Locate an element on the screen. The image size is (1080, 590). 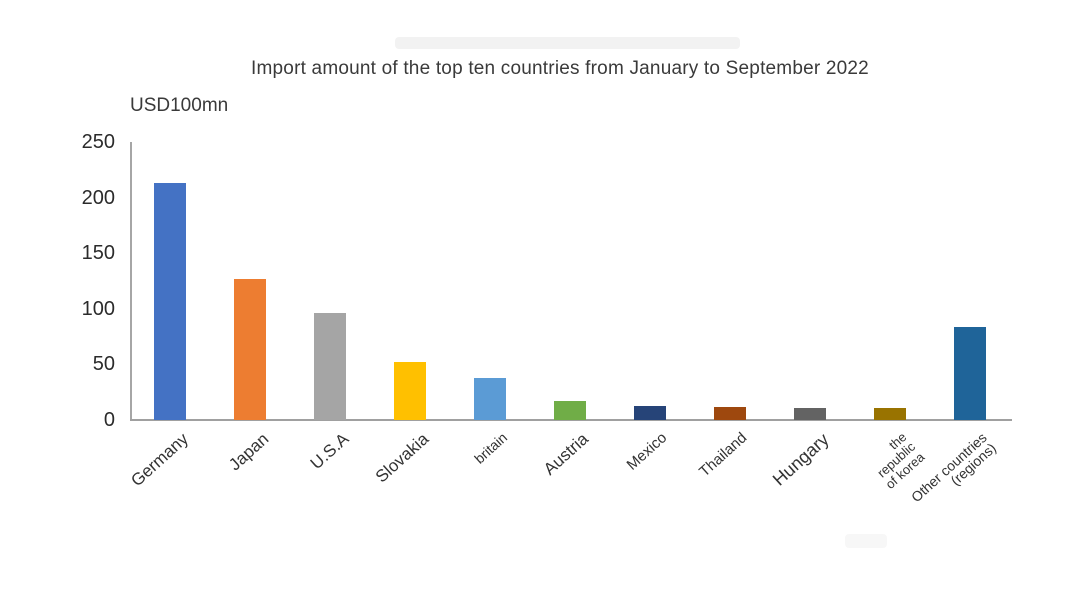
x-axis-line is located at coordinates (571, 420).